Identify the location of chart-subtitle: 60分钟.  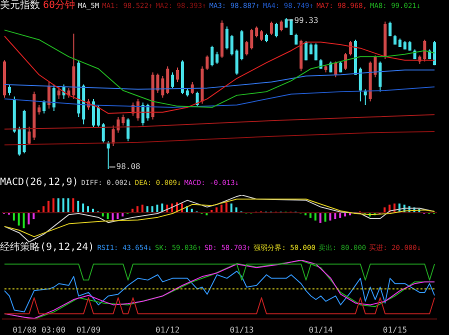
(59, 6).